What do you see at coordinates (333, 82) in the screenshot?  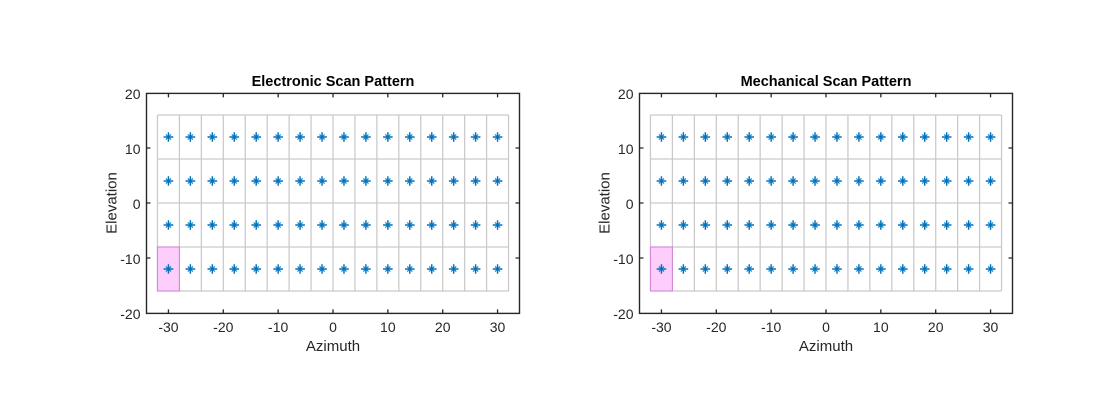 I see `svg-text: Electronic Scan Pattern` at bounding box center [333, 82].